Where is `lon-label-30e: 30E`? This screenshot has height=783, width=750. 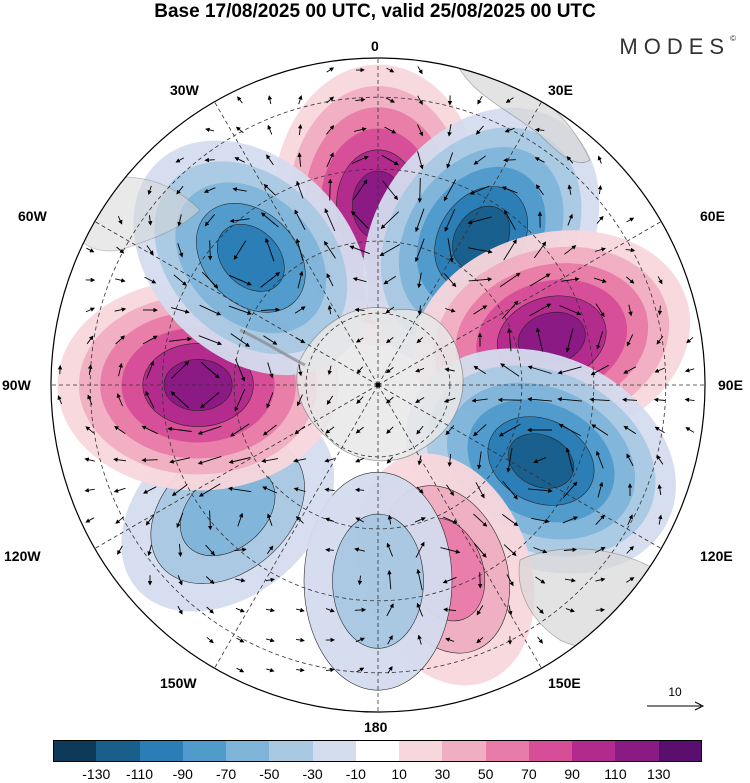 lon-label-30e: 30E is located at coordinates (560, 90).